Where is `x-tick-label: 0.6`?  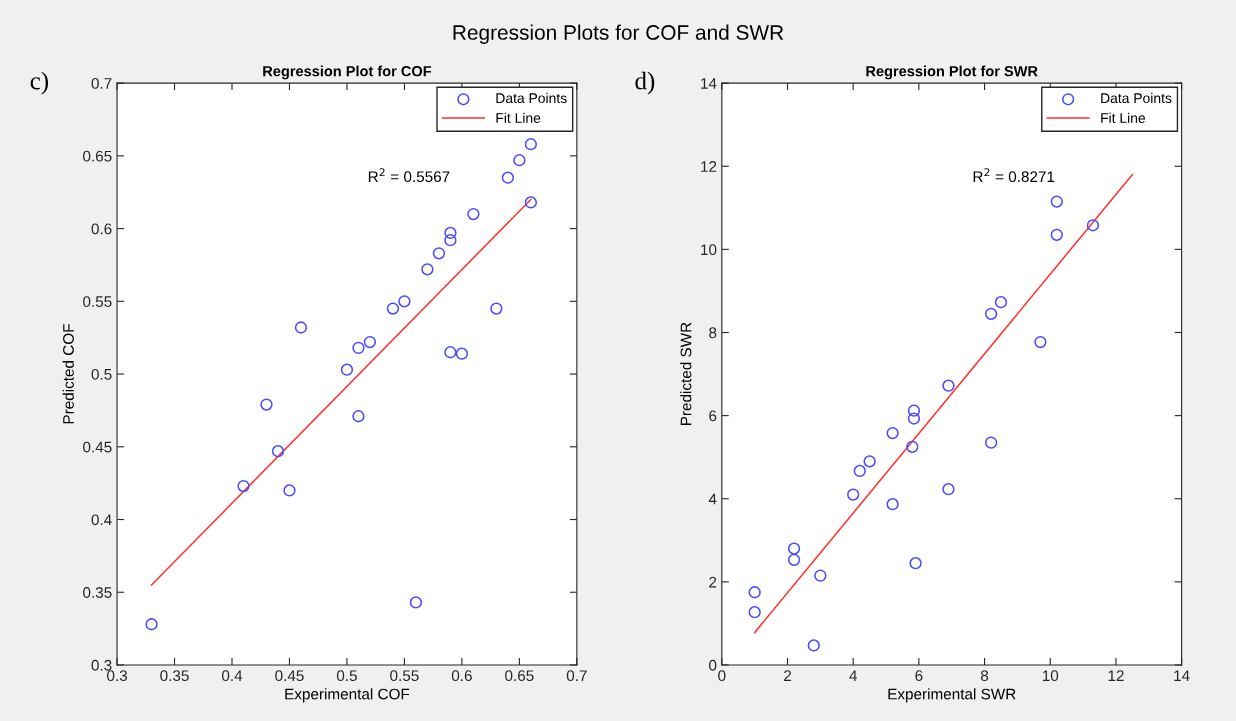
x-tick-label: 0.6 is located at coordinates (461, 676).